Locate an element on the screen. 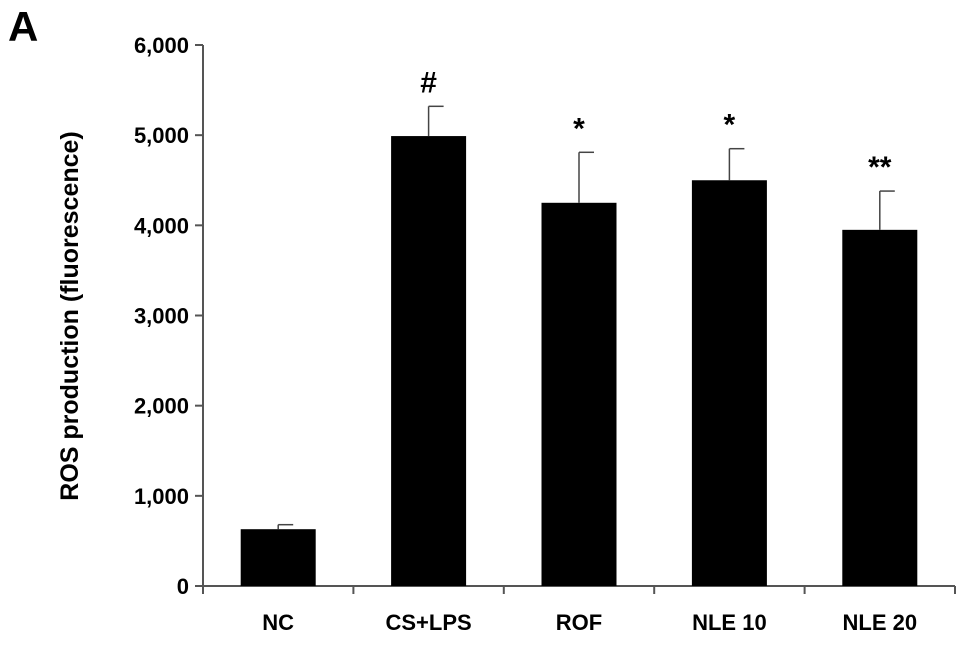  x-tick-label: CS+LPS is located at coordinates (428, 622).